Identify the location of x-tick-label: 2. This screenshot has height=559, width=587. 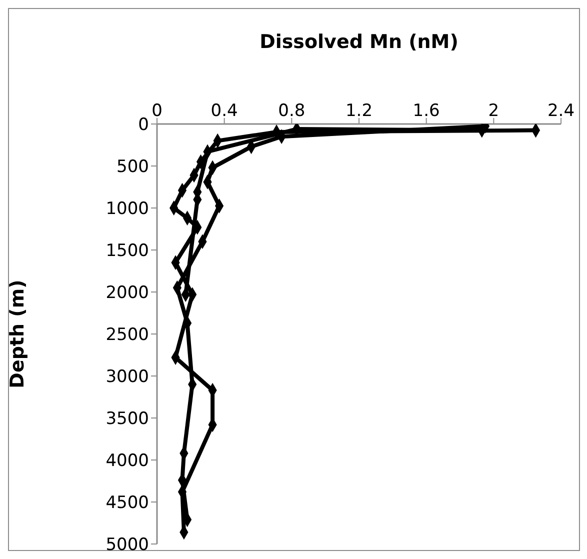
(494, 111).